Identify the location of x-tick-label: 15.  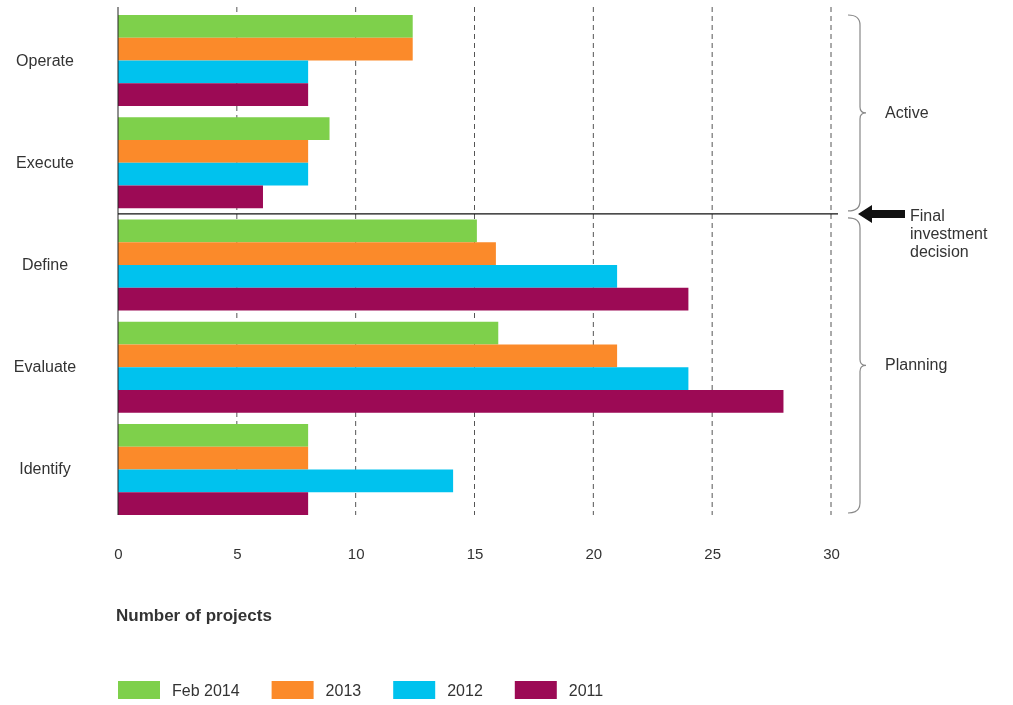
(475, 553).